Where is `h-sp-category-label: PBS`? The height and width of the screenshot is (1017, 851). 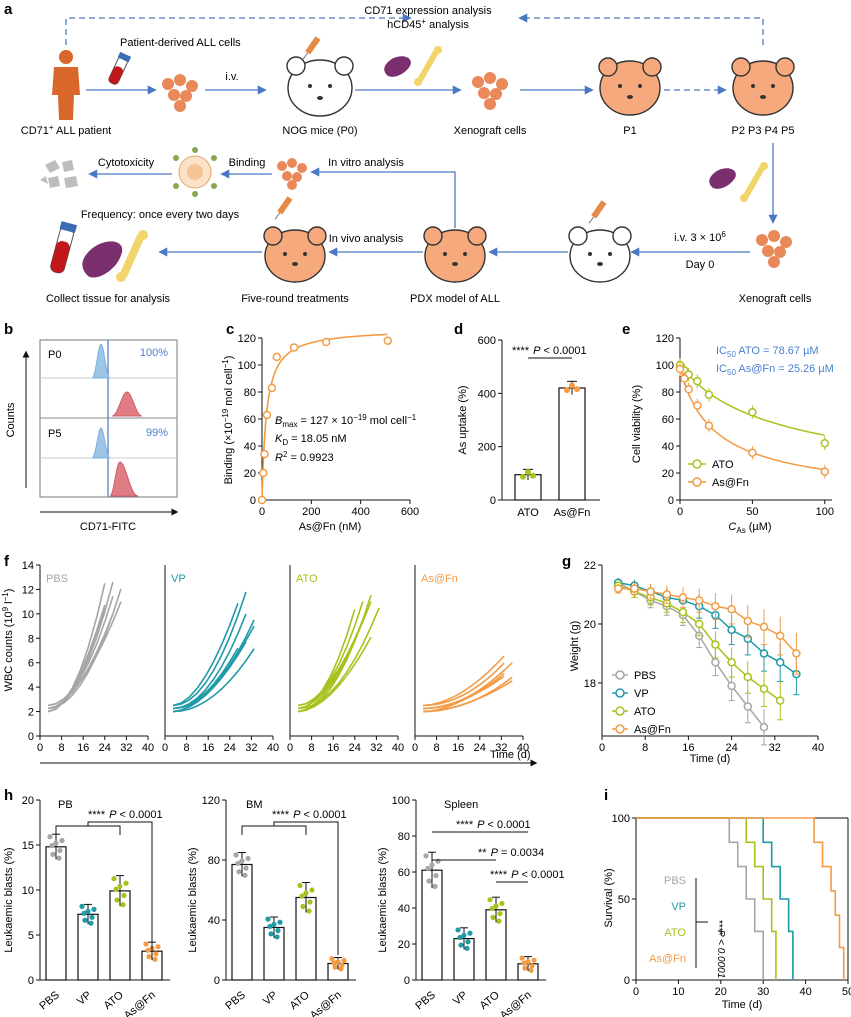
h-sp-category-label: PBS is located at coordinates (425, 1000).